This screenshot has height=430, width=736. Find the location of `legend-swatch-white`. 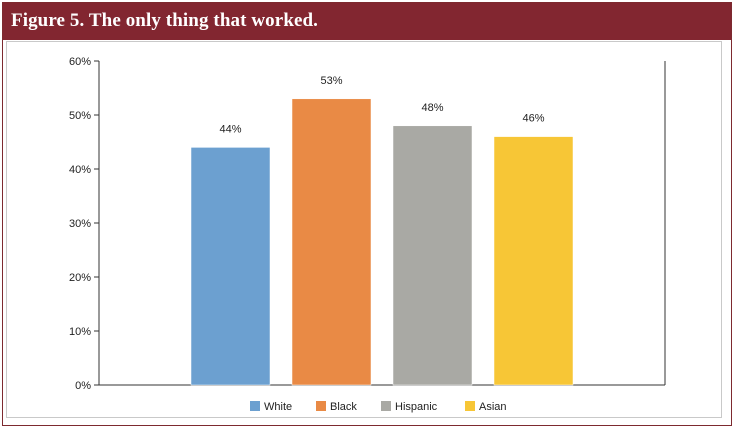

legend-swatch-white is located at coordinates (255, 406).